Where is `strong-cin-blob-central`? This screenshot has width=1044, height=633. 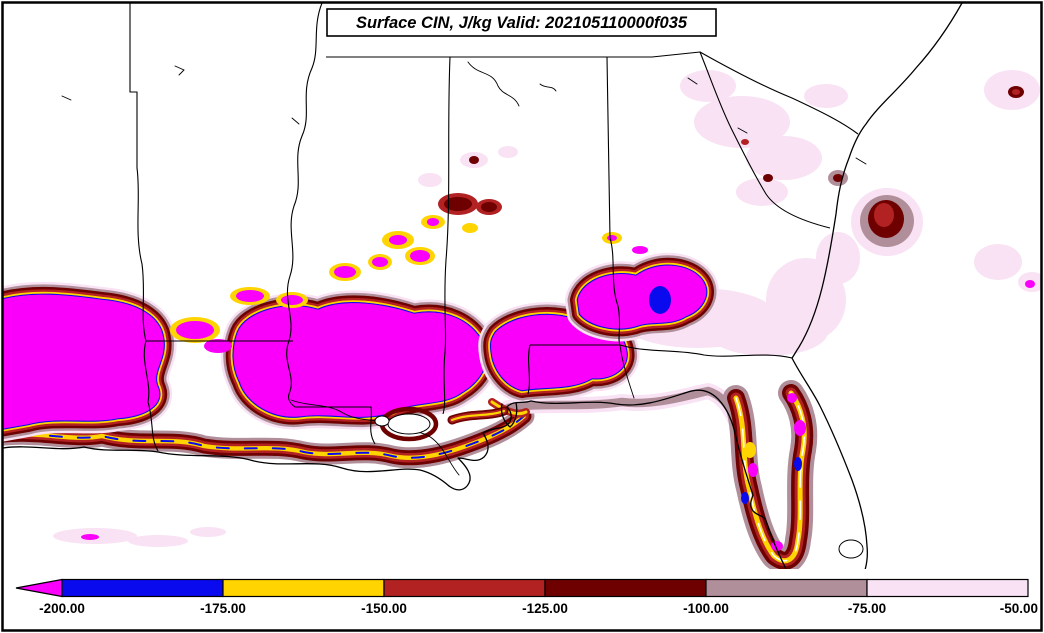
strong-cin-blob-central is located at coordinates (360, 359).